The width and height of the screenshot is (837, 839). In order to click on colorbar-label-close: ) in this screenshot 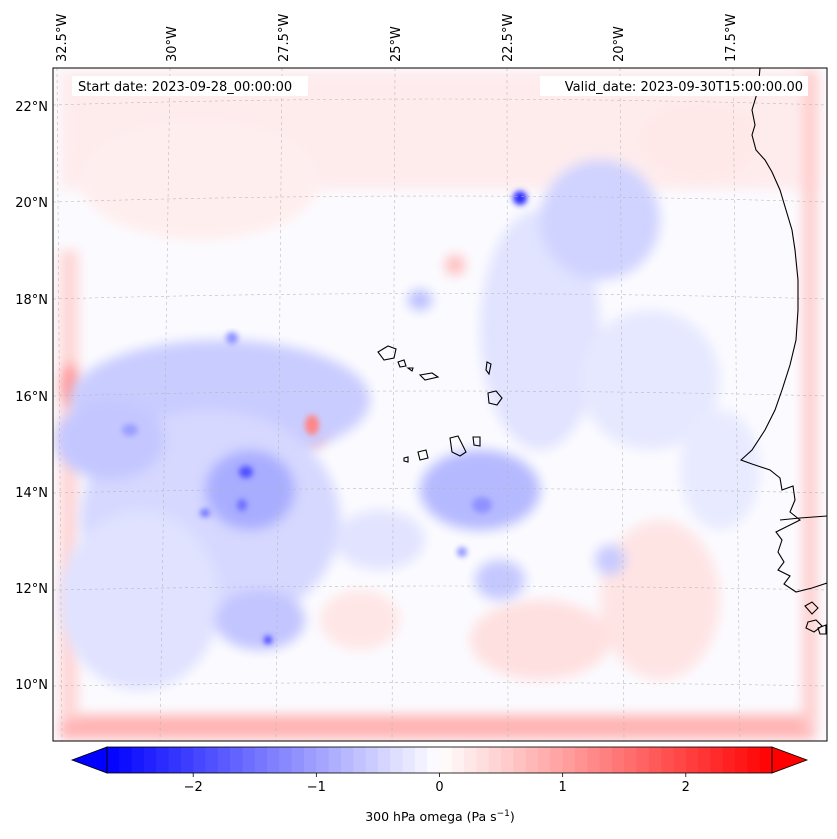, I will do `click(512, 816)`.